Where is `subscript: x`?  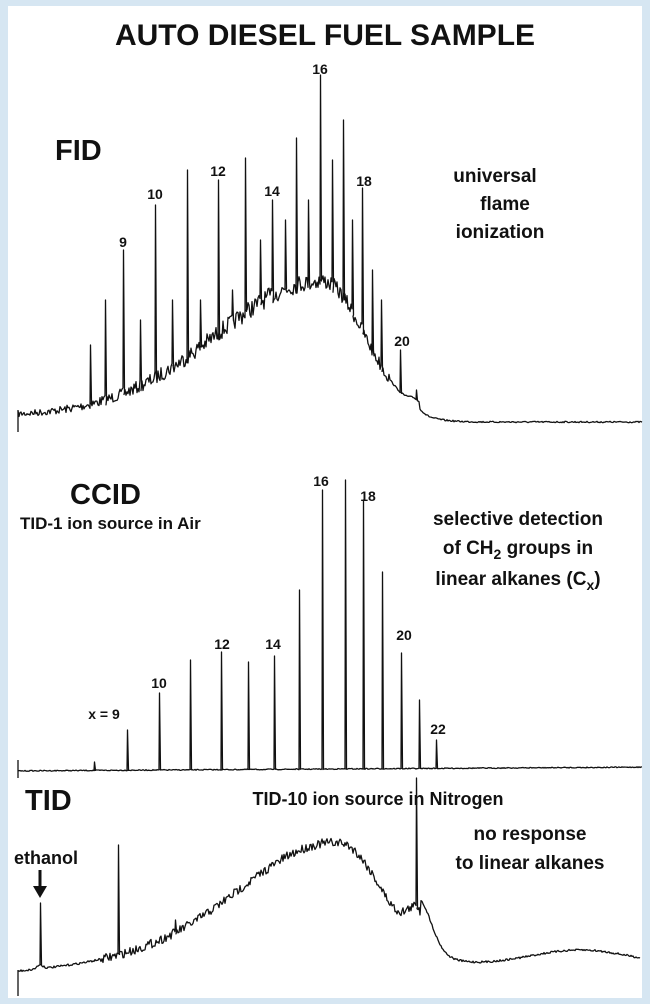
subscript: x is located at coordinates (590, 585).